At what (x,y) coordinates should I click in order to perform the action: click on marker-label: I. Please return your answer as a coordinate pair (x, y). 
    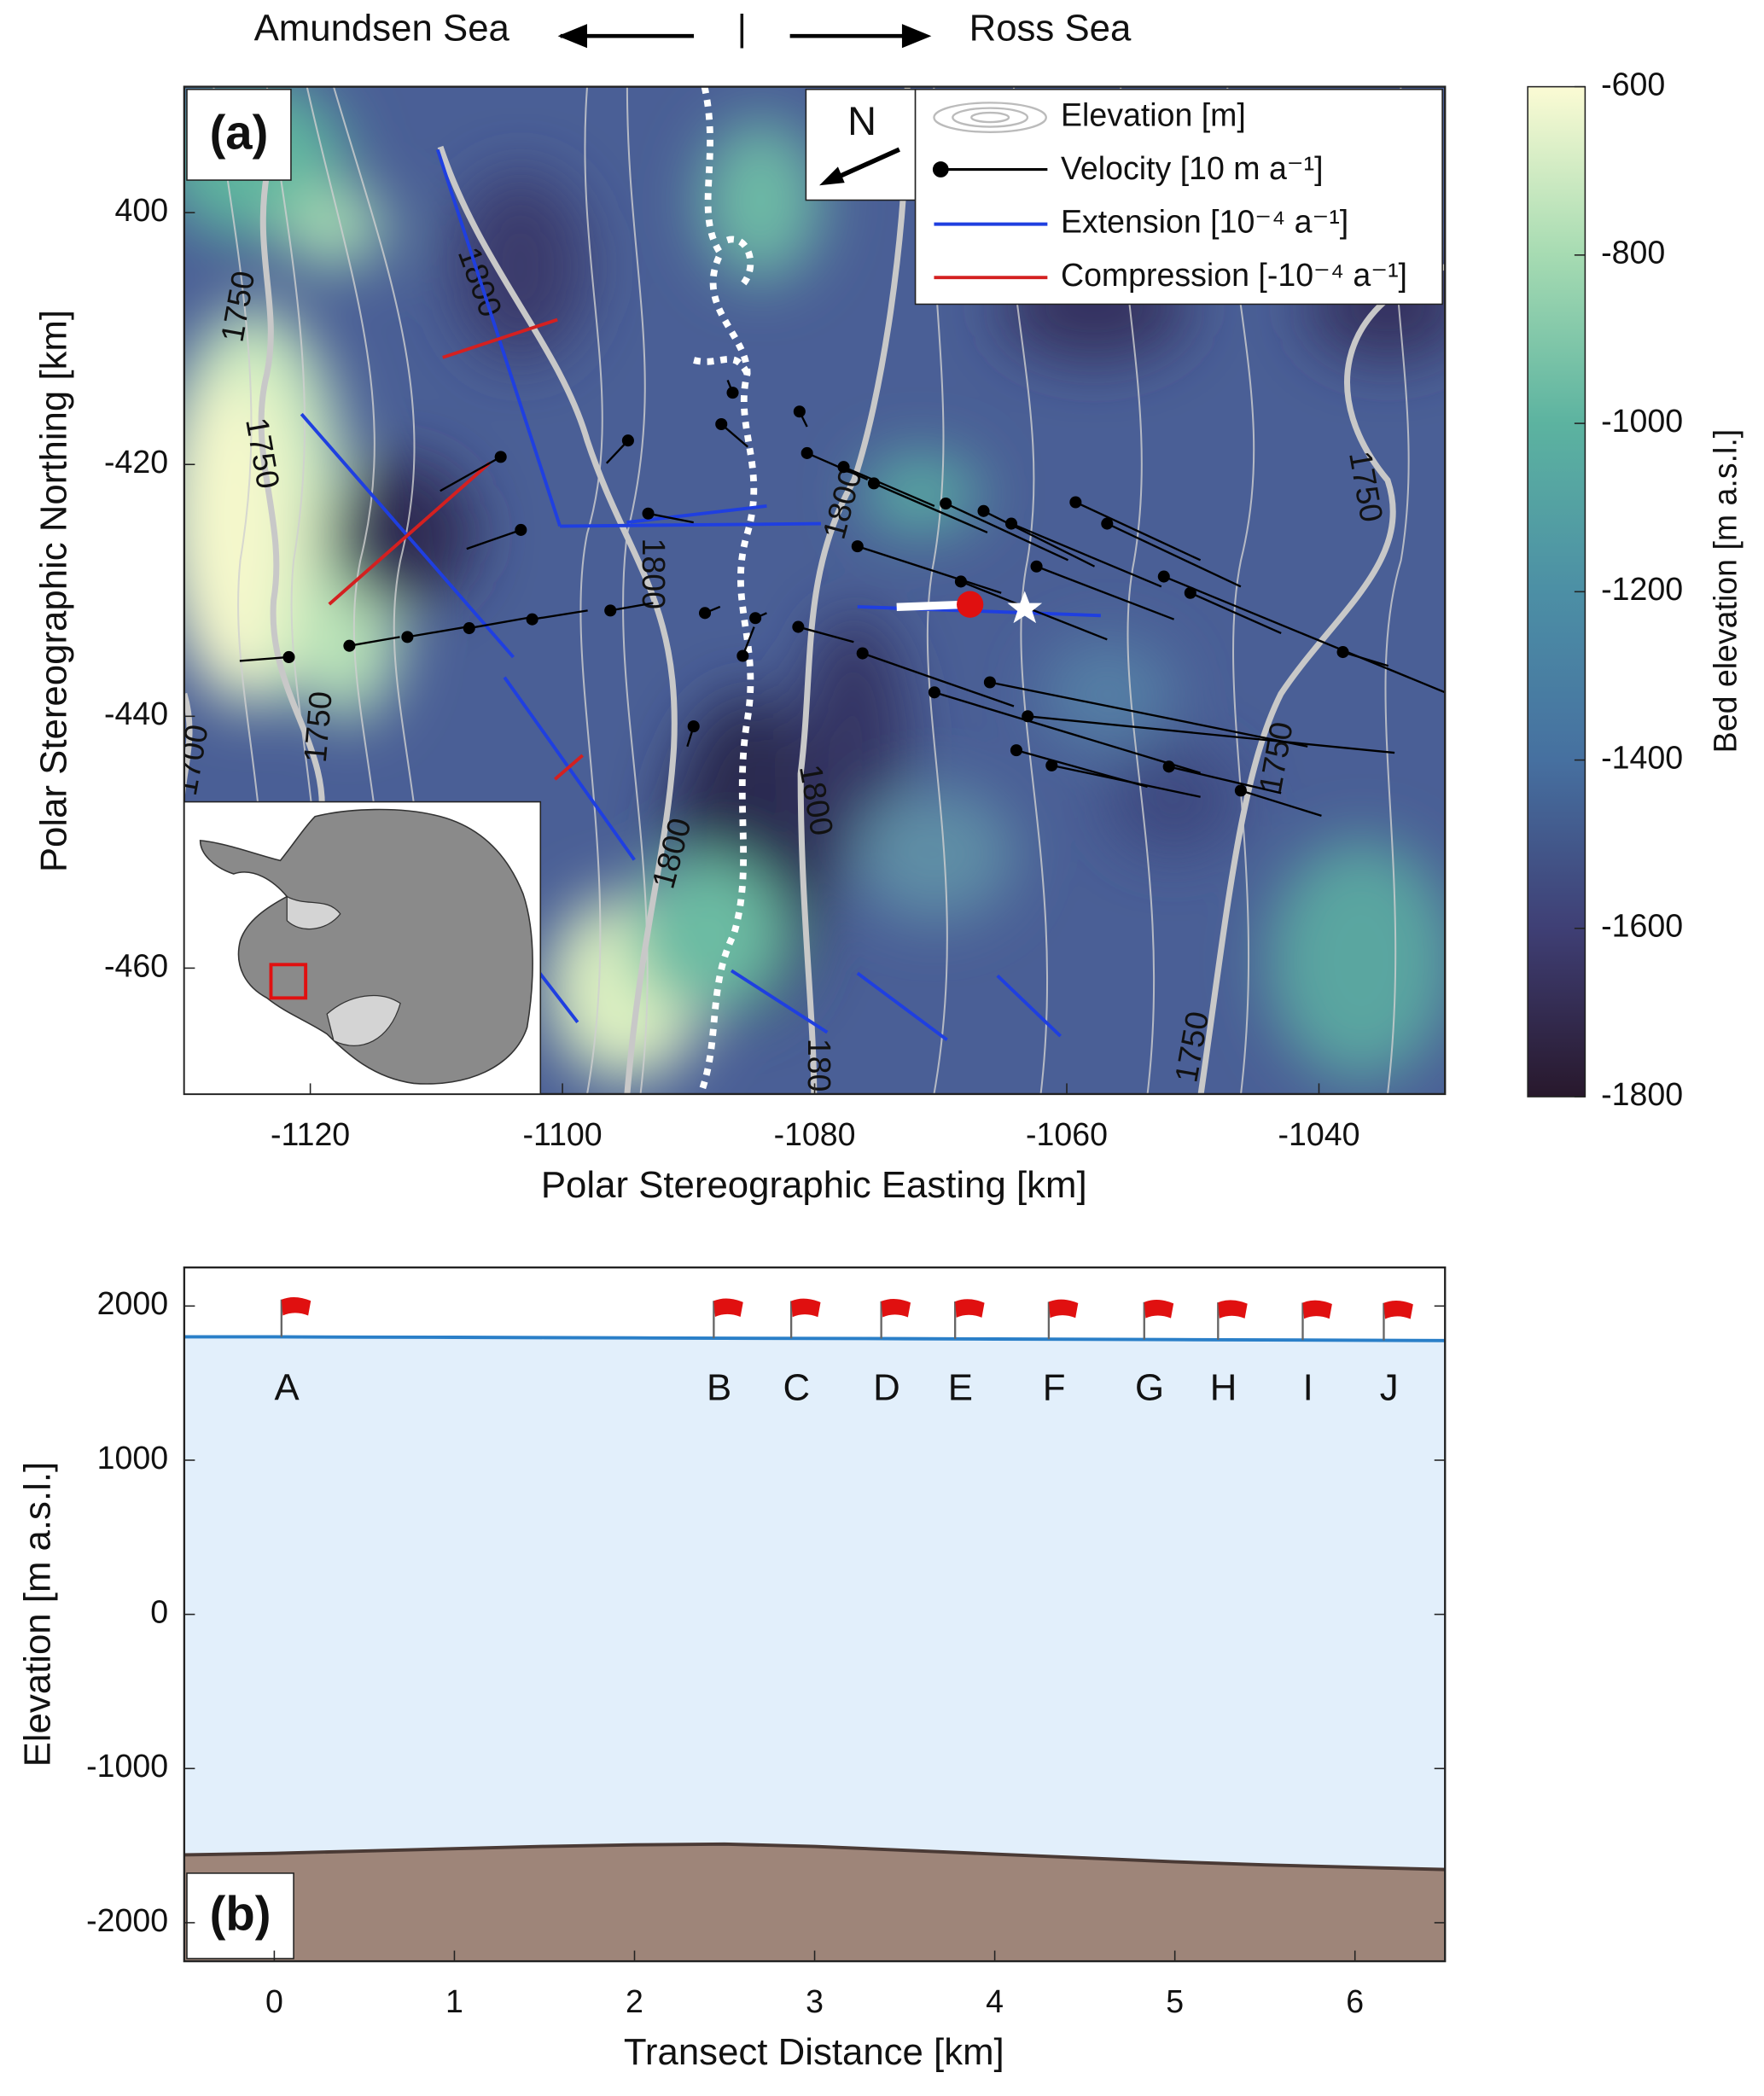
    Looking at the image, I should click on (1308, 1388).